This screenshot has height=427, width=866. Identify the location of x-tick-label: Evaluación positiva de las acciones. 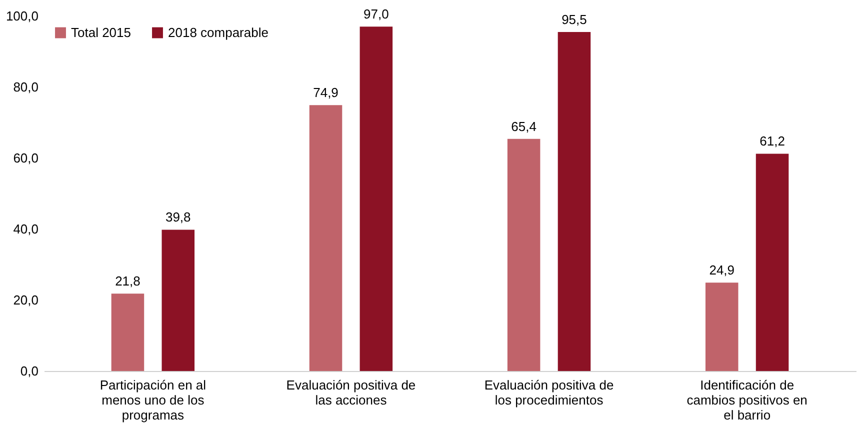
(351, 393).